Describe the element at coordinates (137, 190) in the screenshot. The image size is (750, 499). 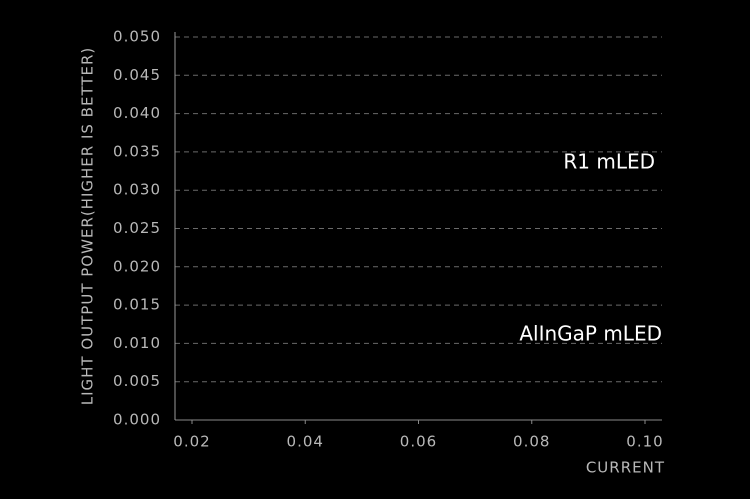
I see `y-tick-label: 0.030` at that location.